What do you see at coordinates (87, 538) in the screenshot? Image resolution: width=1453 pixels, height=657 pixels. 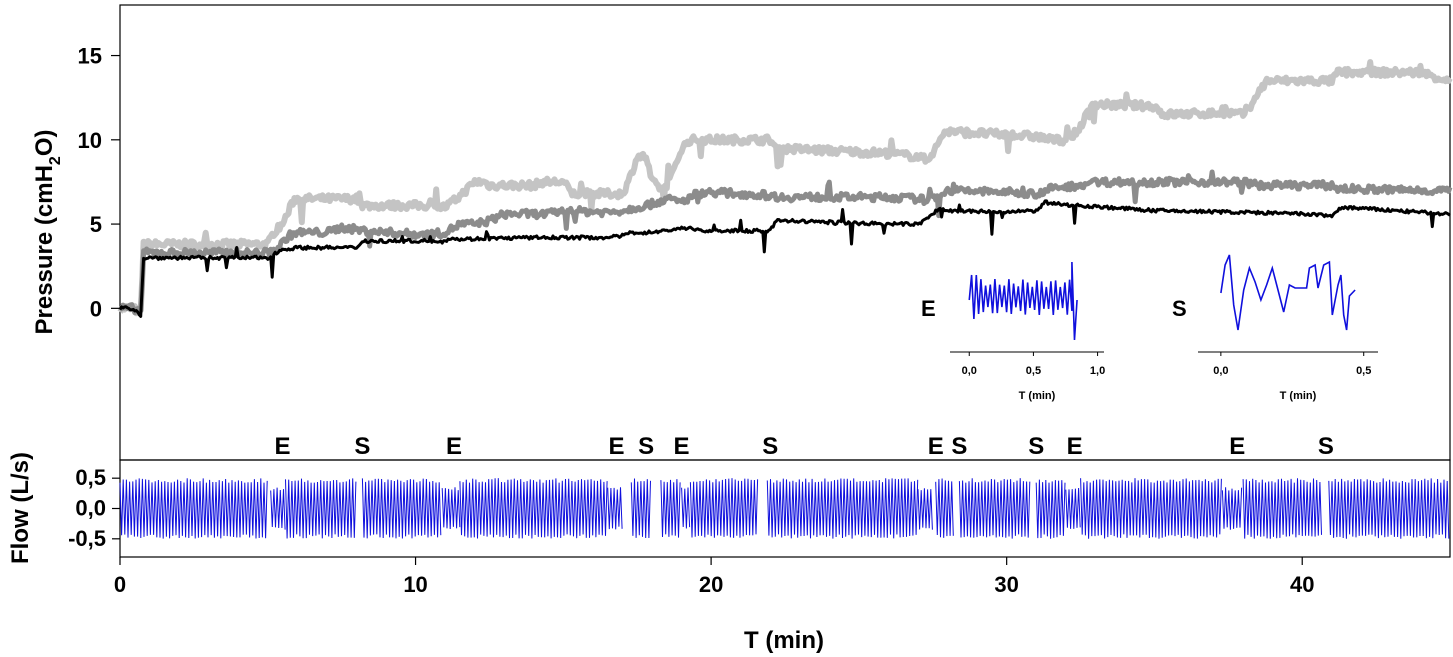 I see `flow-y-tick-label: -0,5` at bounding box center [87, 538].